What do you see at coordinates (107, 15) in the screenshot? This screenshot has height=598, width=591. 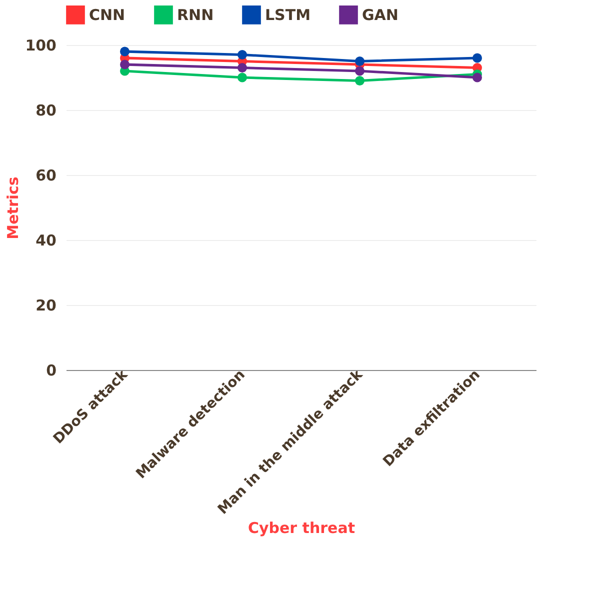 I see `legend-label: CNN` at bounding box center [107, 15].